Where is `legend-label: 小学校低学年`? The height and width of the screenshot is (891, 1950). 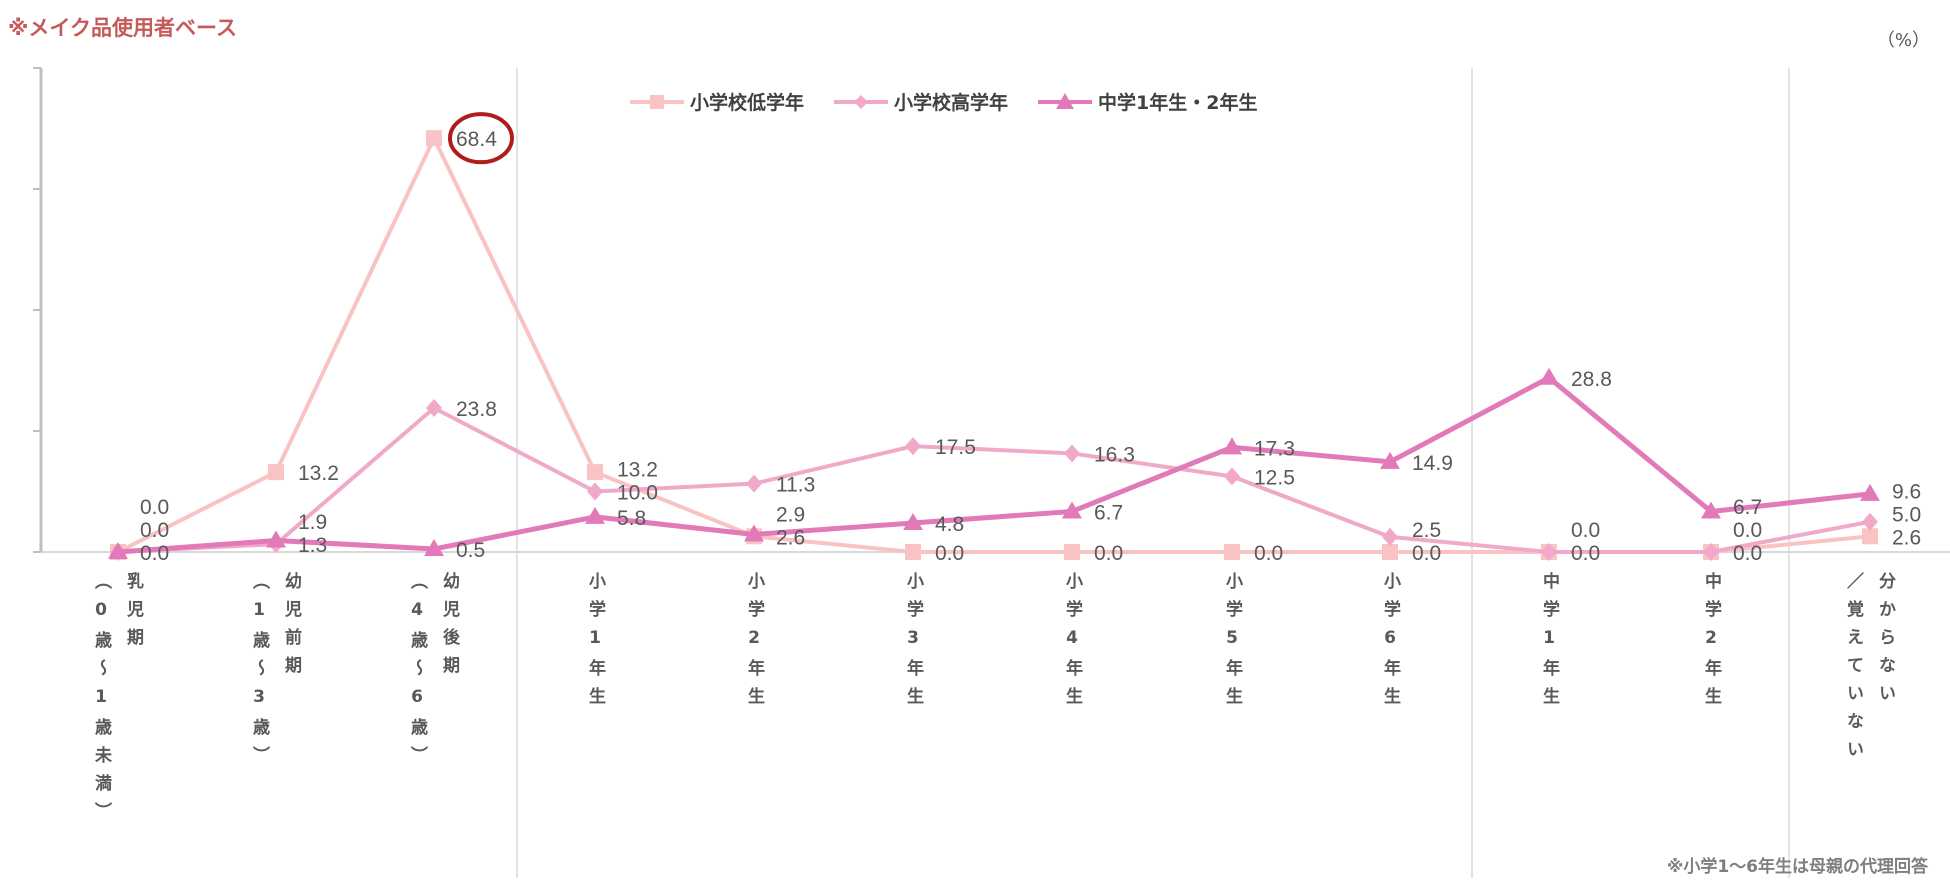 legend-label: 小学校低学年 is located at coordinates (747, 103).